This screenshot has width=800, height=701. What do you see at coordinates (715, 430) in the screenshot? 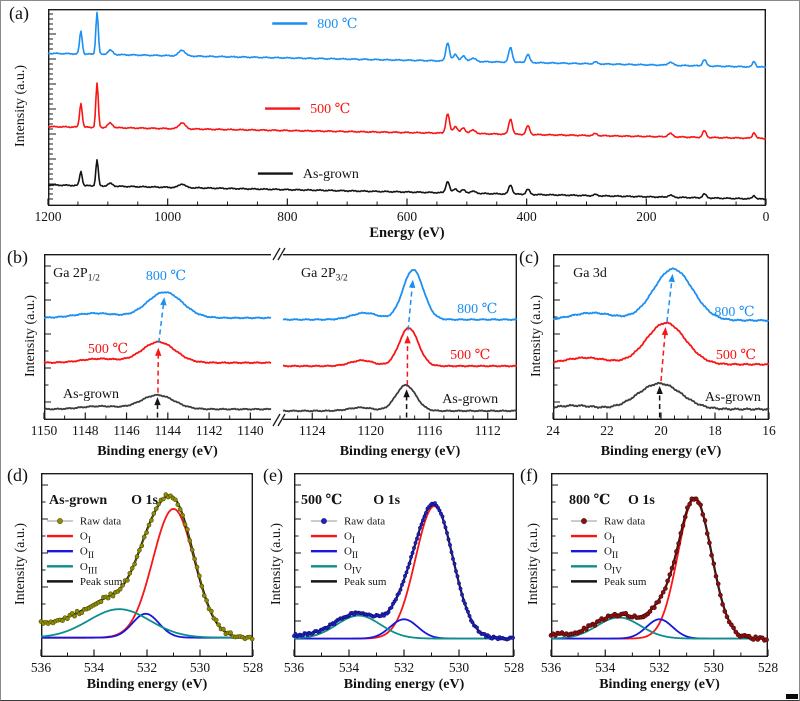
I see `svg-text: 18` at bounding box center [715, 430].